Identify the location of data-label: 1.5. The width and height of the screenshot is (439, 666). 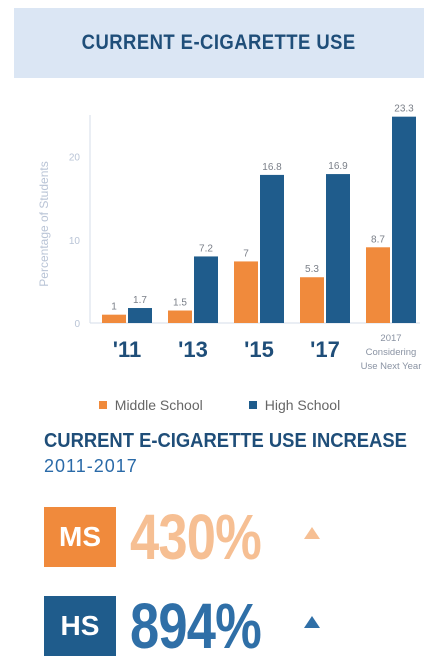
(180, 303).